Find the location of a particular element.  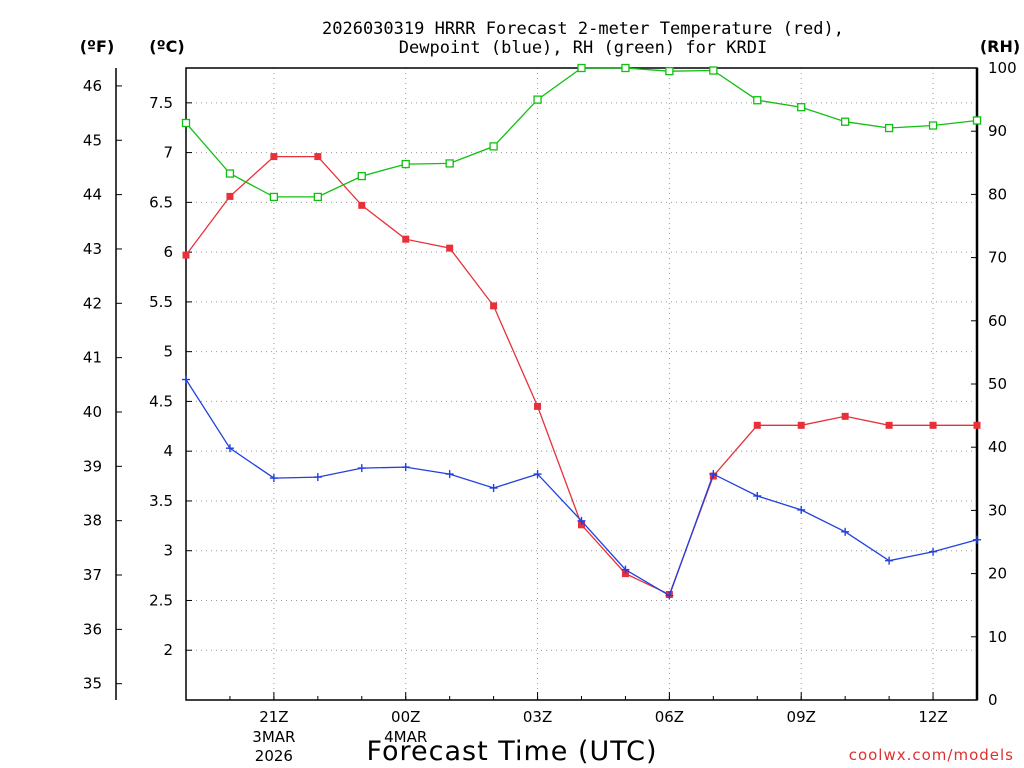

x-tick-label: 21Z is located at coordinates (273, 717).